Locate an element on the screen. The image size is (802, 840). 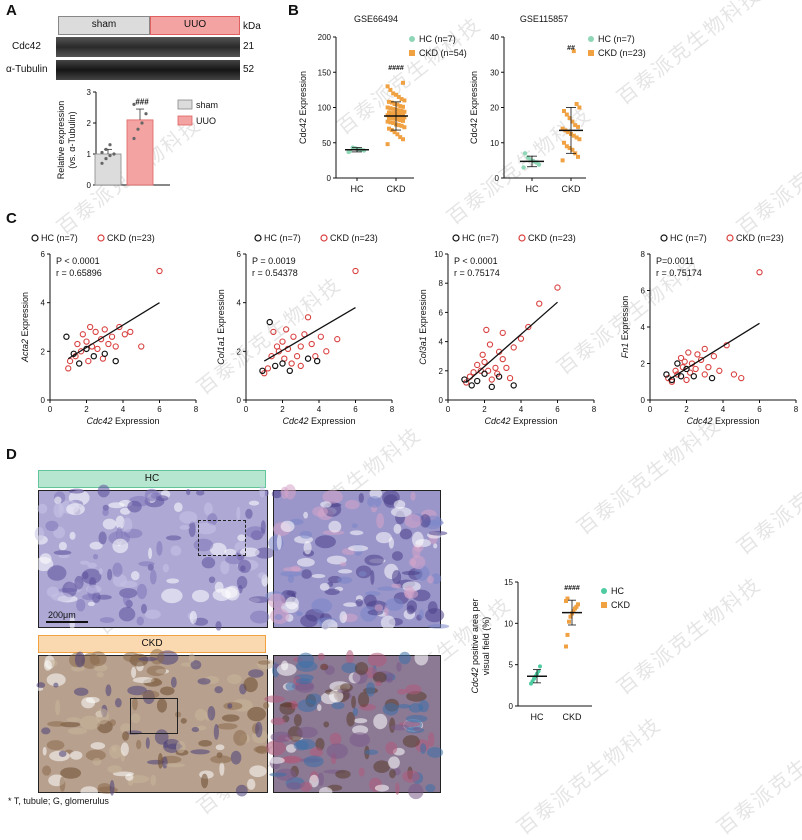
b2-point-hc is located at coordinates (525, 153).